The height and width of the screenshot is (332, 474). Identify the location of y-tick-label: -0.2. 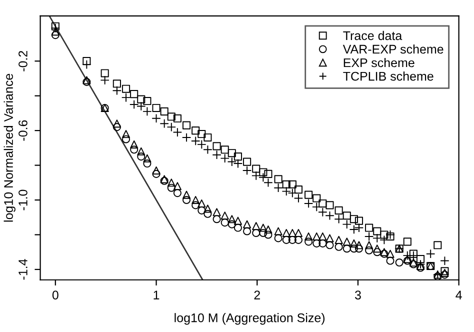
(23, 61).